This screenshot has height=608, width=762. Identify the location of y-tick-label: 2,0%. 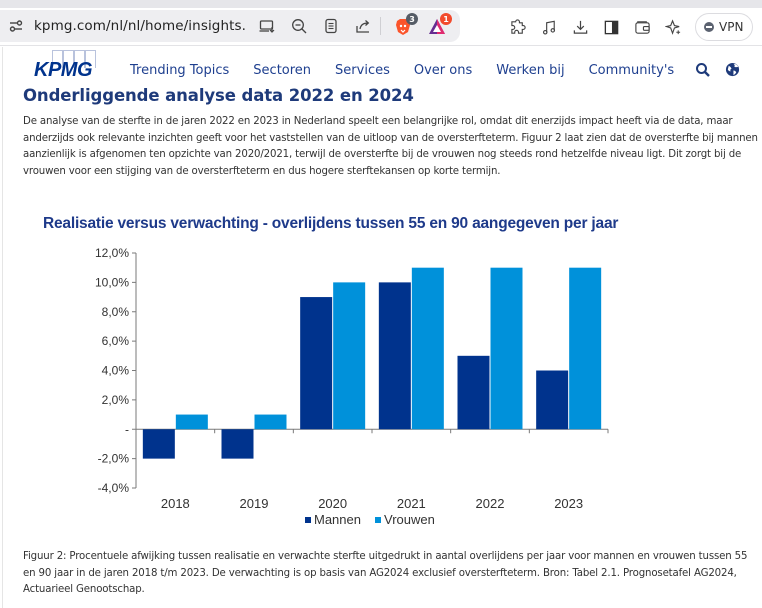
(116, 400).